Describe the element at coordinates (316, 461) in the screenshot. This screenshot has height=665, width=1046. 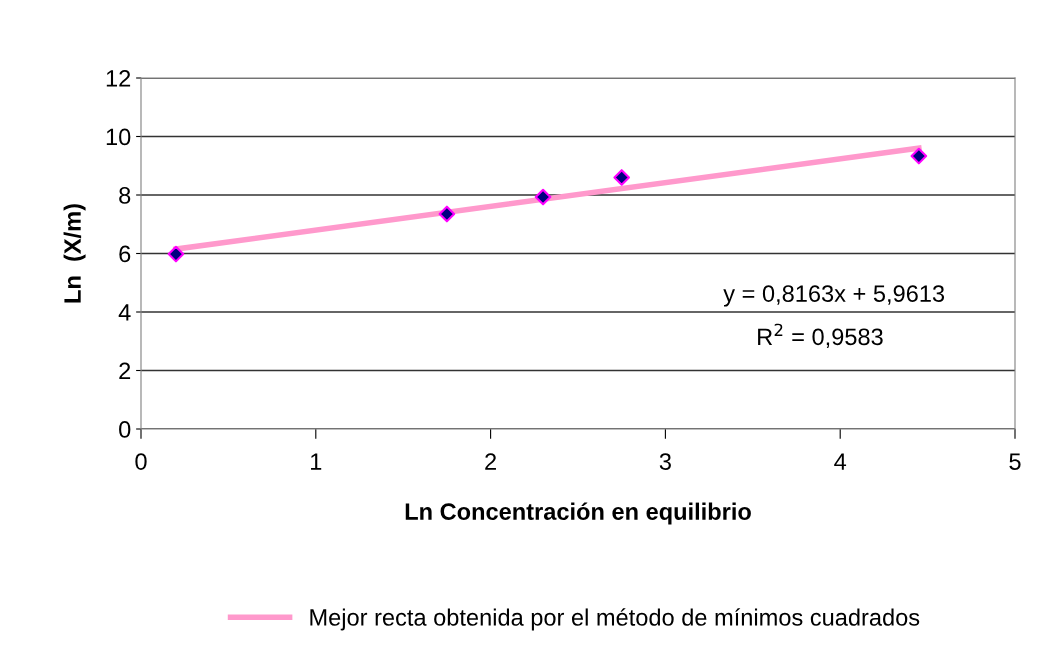
I see `x-tick-label: 1` at that location.